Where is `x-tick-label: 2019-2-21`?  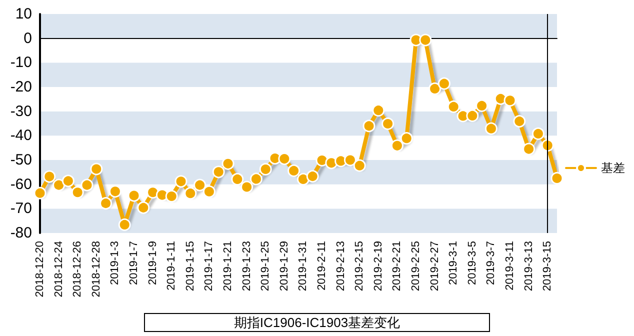 x-tick-label: 2019-2-21 is located at coordinates (397, 266).